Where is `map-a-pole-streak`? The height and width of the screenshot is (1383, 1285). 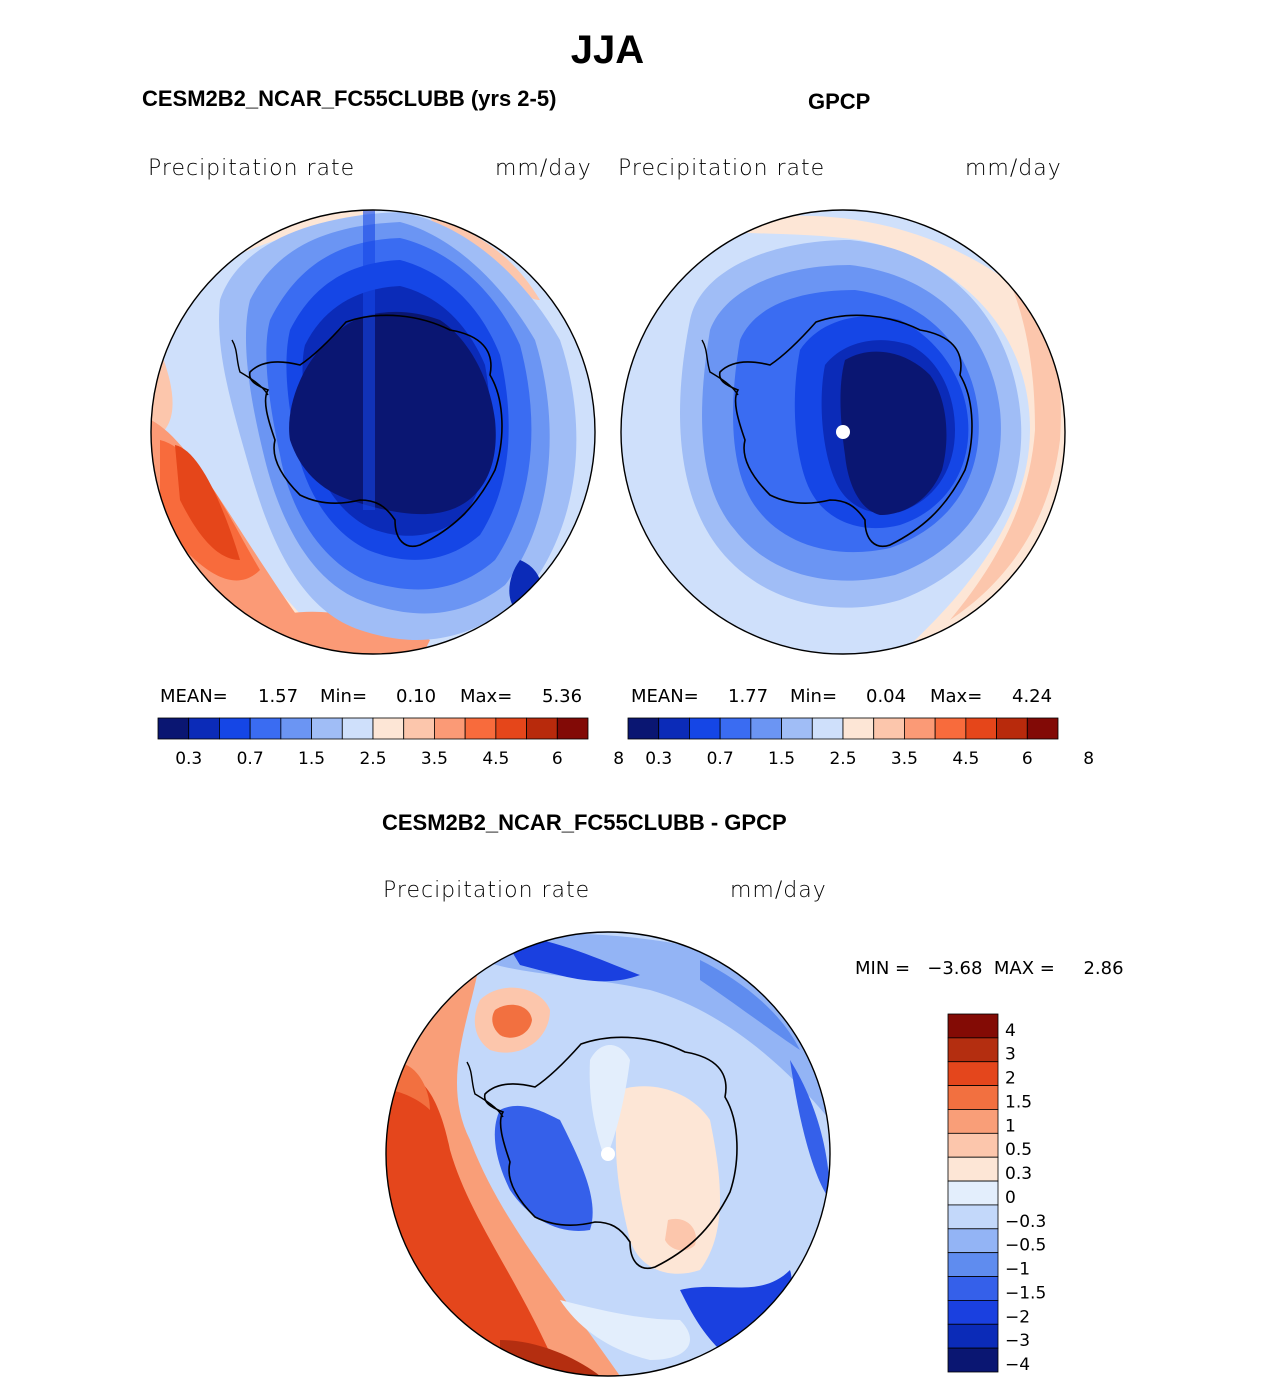 map-a-pole-streak is located at coordinates (369, 360).